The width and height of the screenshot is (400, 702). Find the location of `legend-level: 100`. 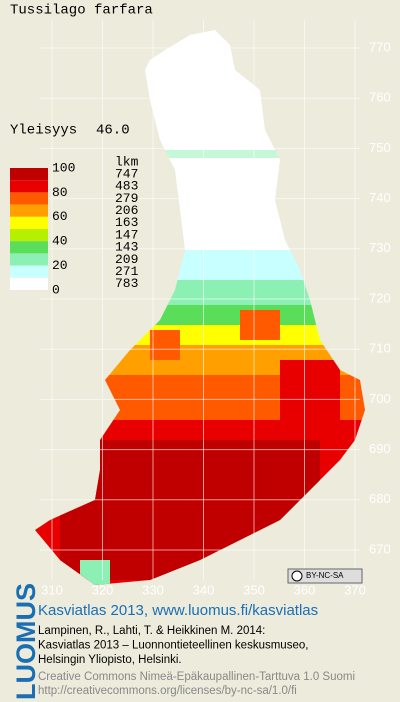

legend-level: 100 is located at coordinates (63, 167).